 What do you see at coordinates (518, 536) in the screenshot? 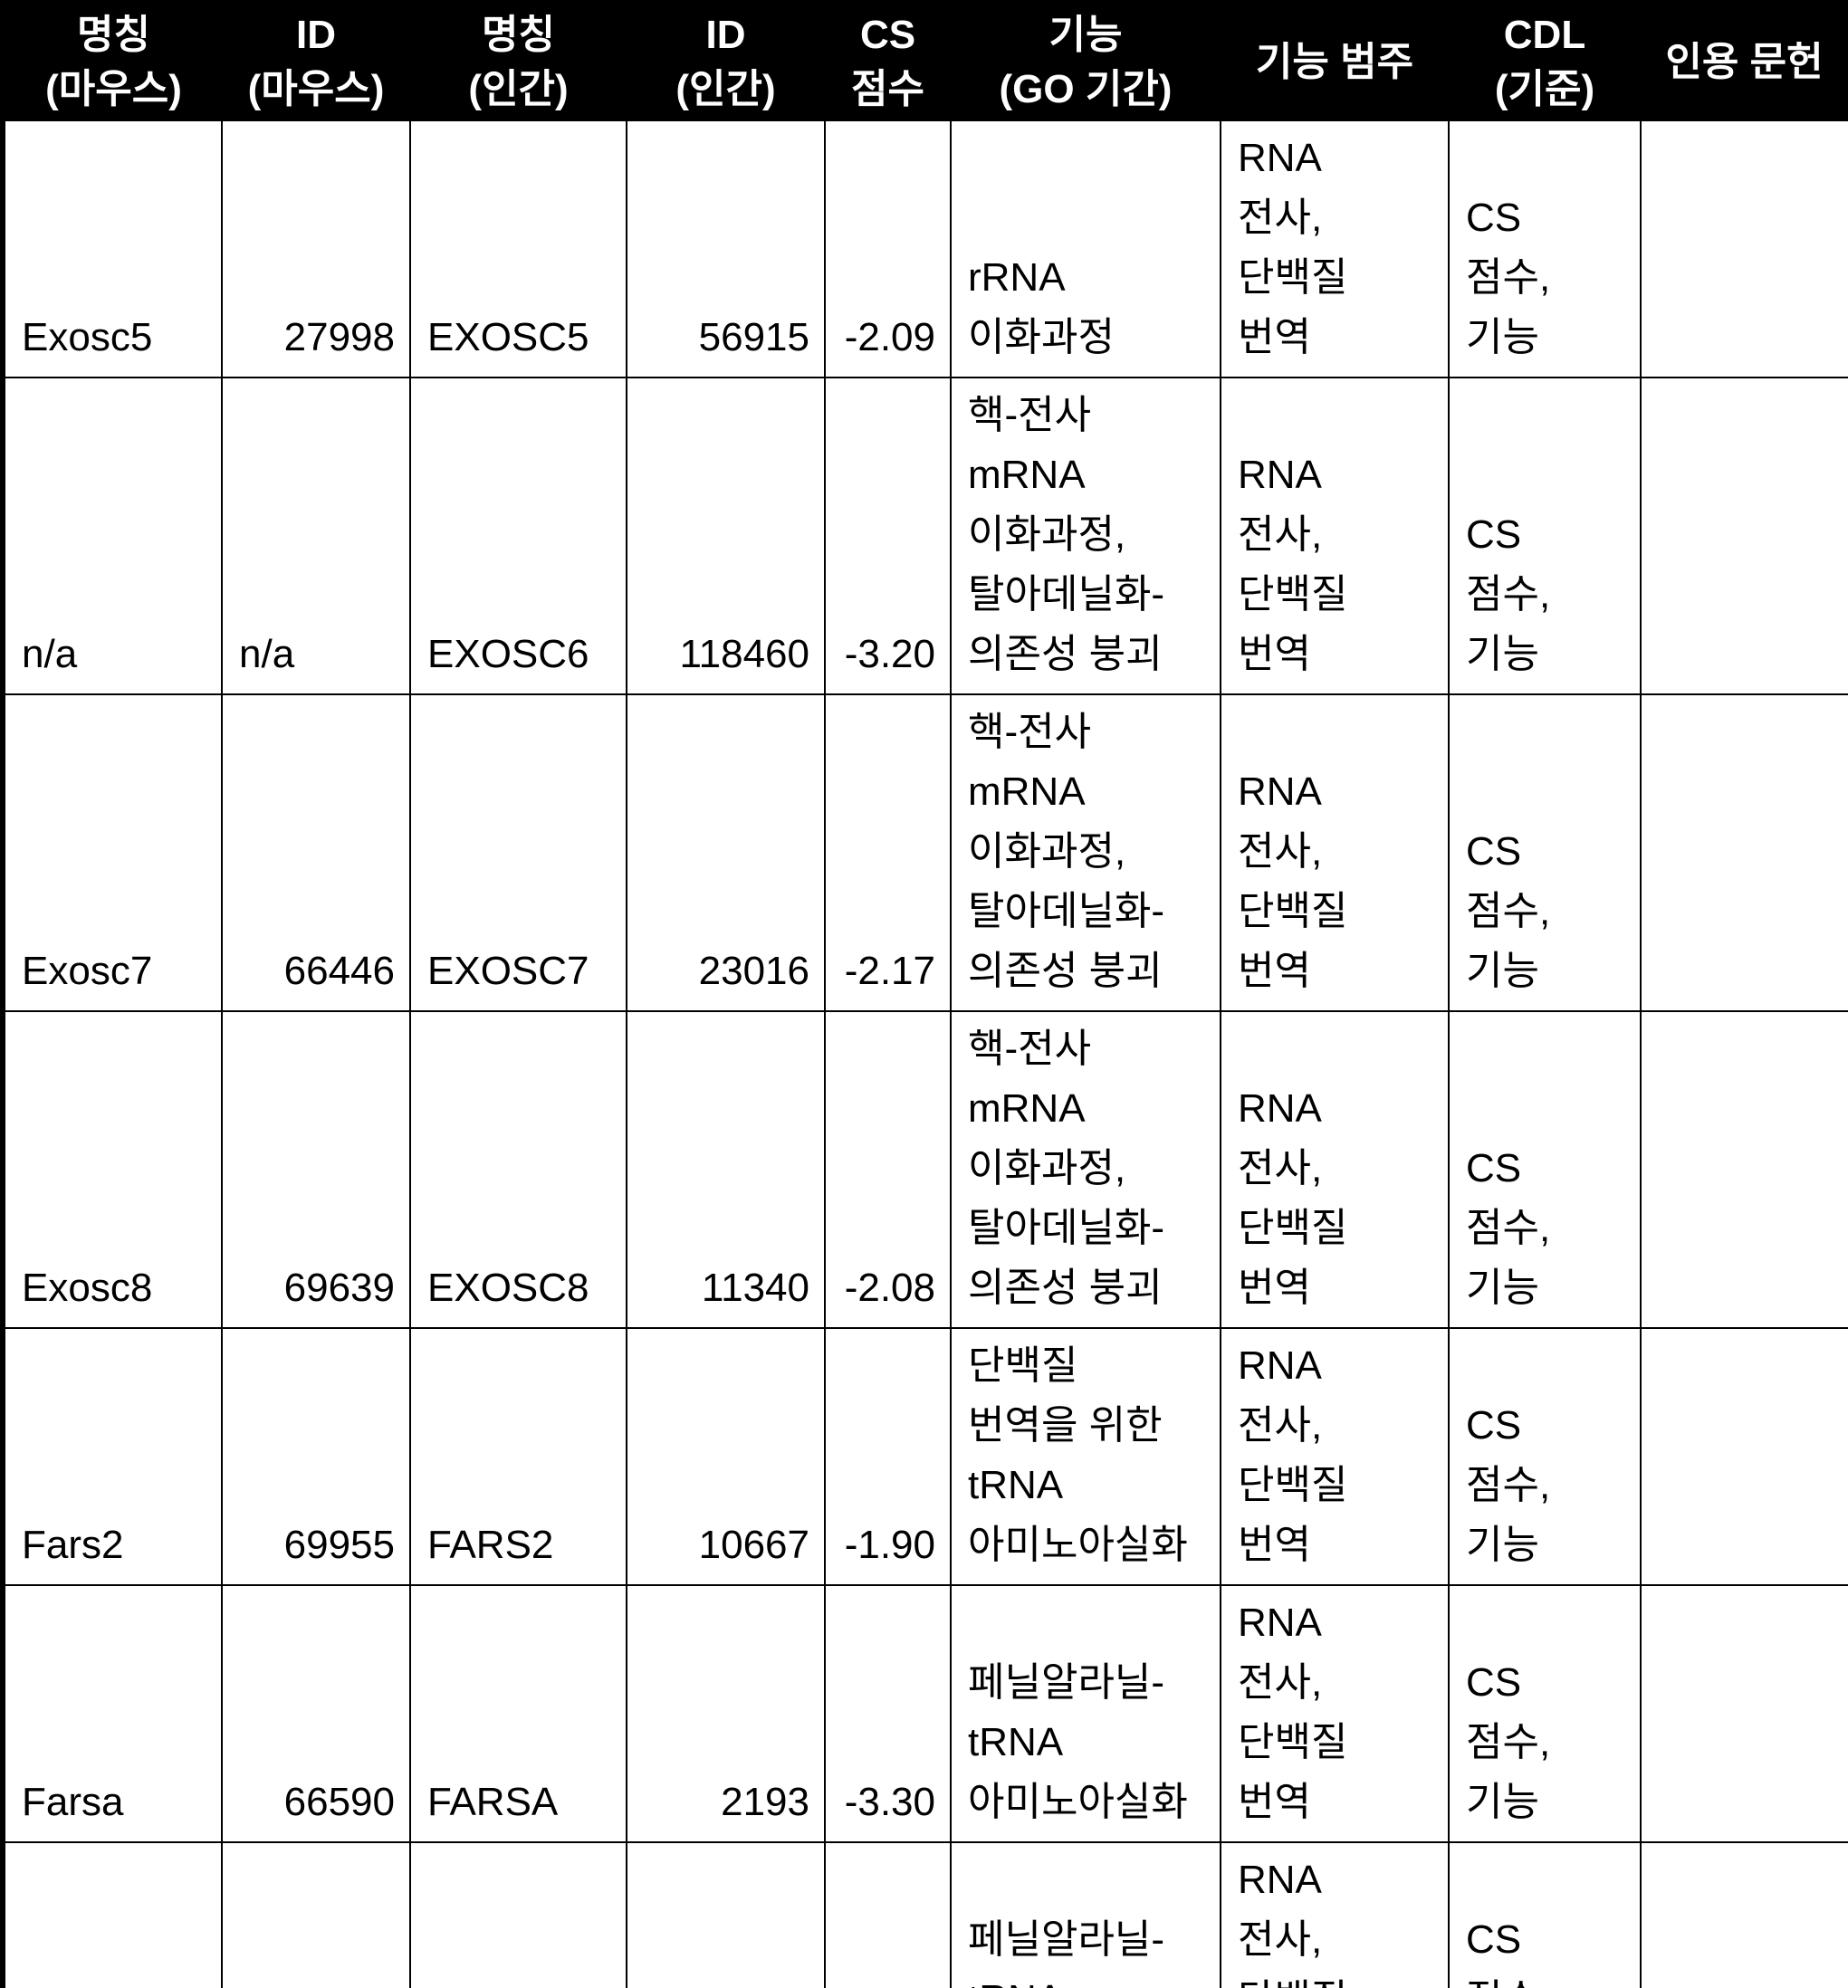
I see `cell-name-human: EXOSC6` at bounding box center [518, 536].